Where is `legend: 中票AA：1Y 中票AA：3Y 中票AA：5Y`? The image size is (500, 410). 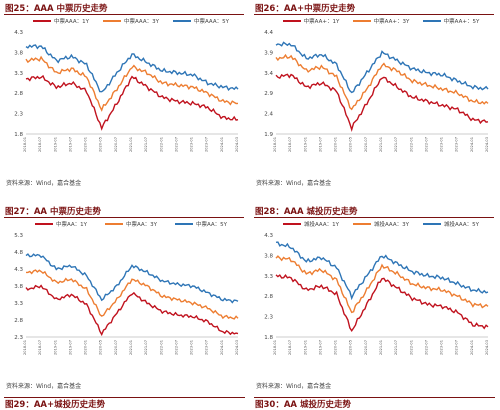
legend: 中票AA：1Y 中票AA：3Y 中票AA：5Y is located at coordinates (131, 224).